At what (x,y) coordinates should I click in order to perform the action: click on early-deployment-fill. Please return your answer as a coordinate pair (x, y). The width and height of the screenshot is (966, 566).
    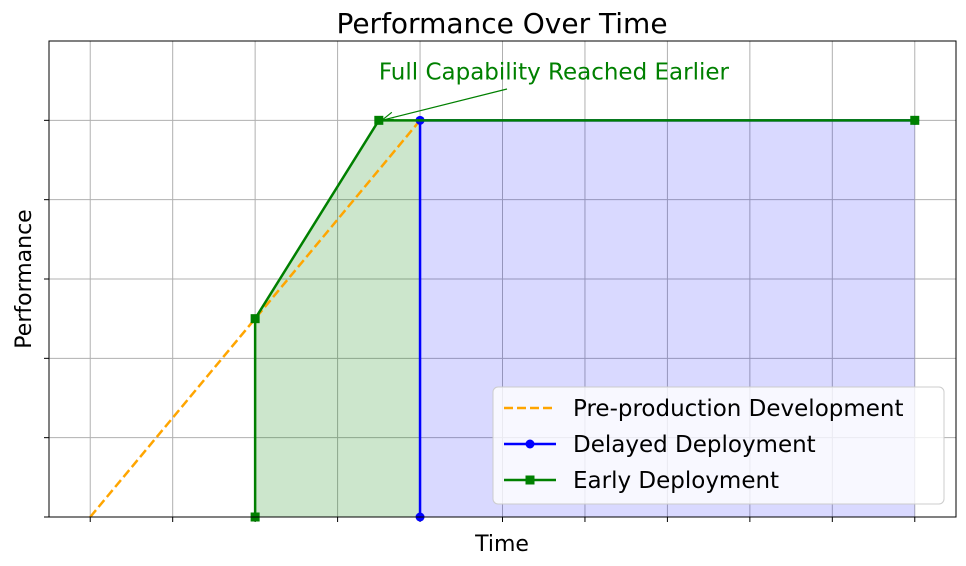
    Looking at the image, I should click on (338, 318).